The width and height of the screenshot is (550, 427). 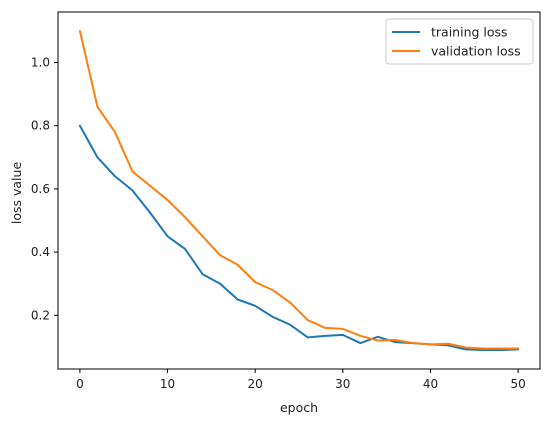 What do you see at coordinates (430, 384) in the screenshot?
I see `x-tick-label: 40` at bounding box center [430, 384].